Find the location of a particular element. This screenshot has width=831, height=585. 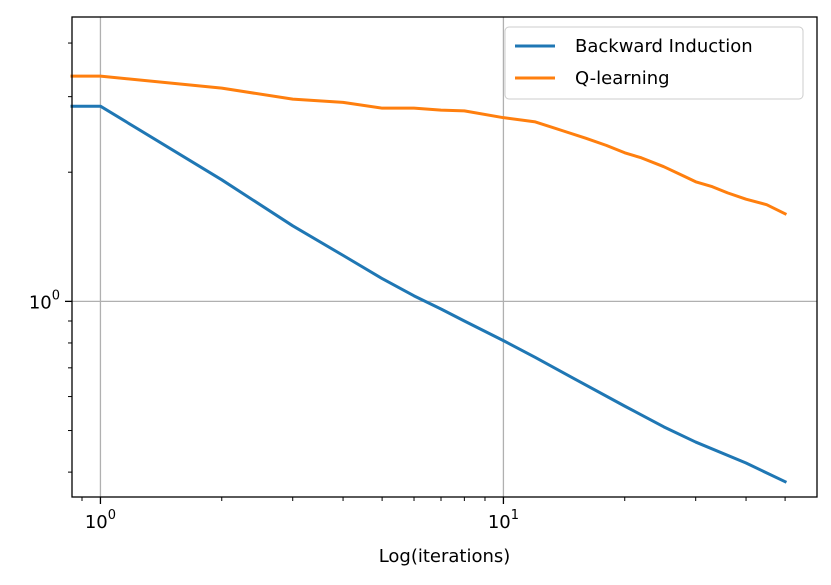

x-tick-label: 10¹ is located at coordinates (503, 520).